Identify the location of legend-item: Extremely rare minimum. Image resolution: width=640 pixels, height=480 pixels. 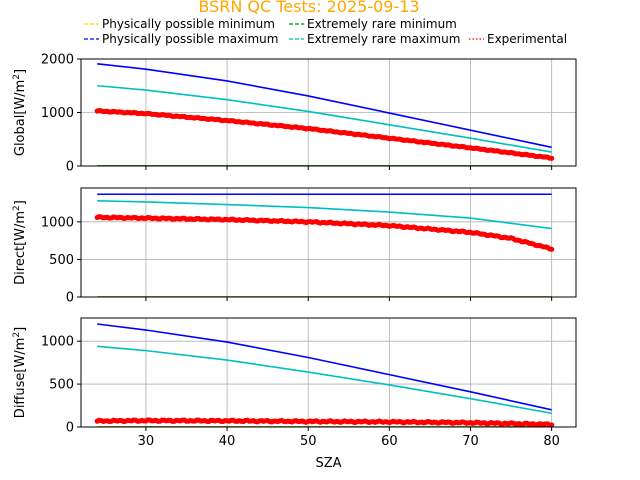
(373, 24).